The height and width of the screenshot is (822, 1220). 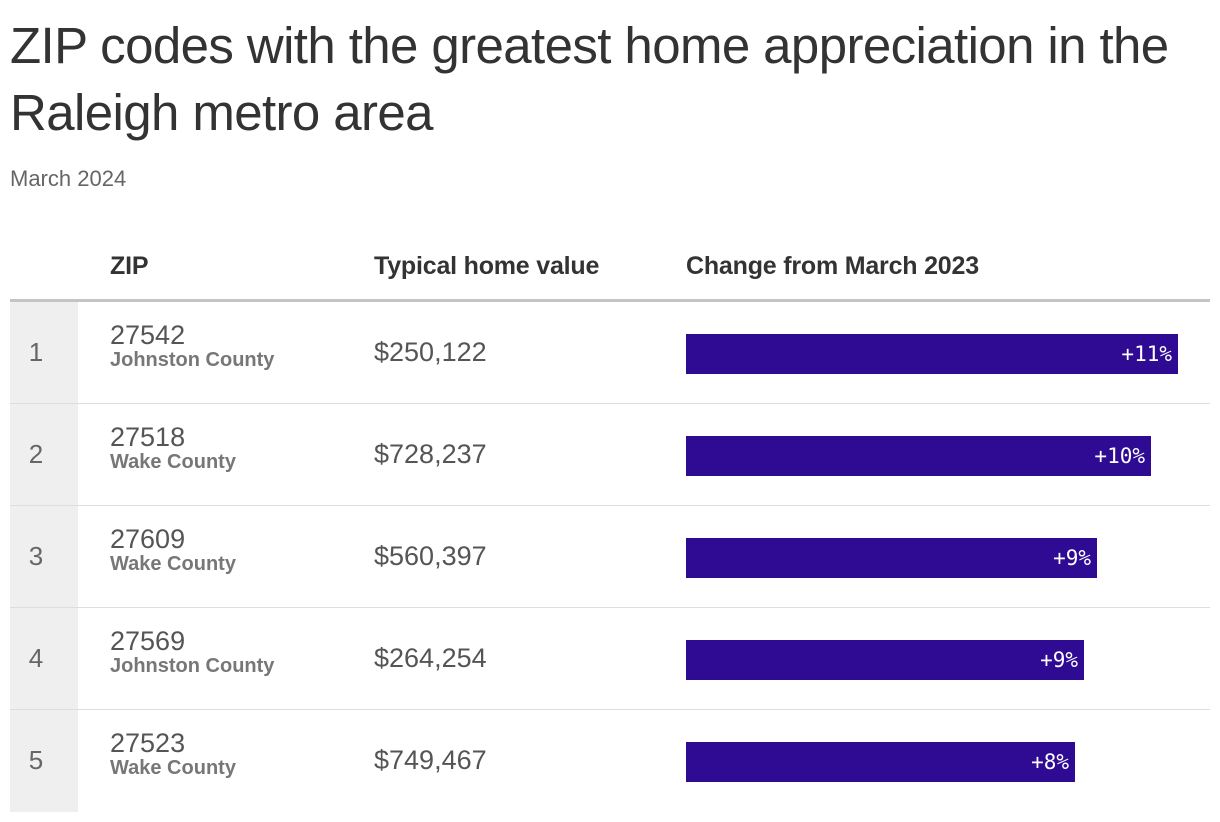 What do you see at coordinates (148, 437) in the screenshot?
I see `zip-code: 27518` at bounding box center [148, 437].